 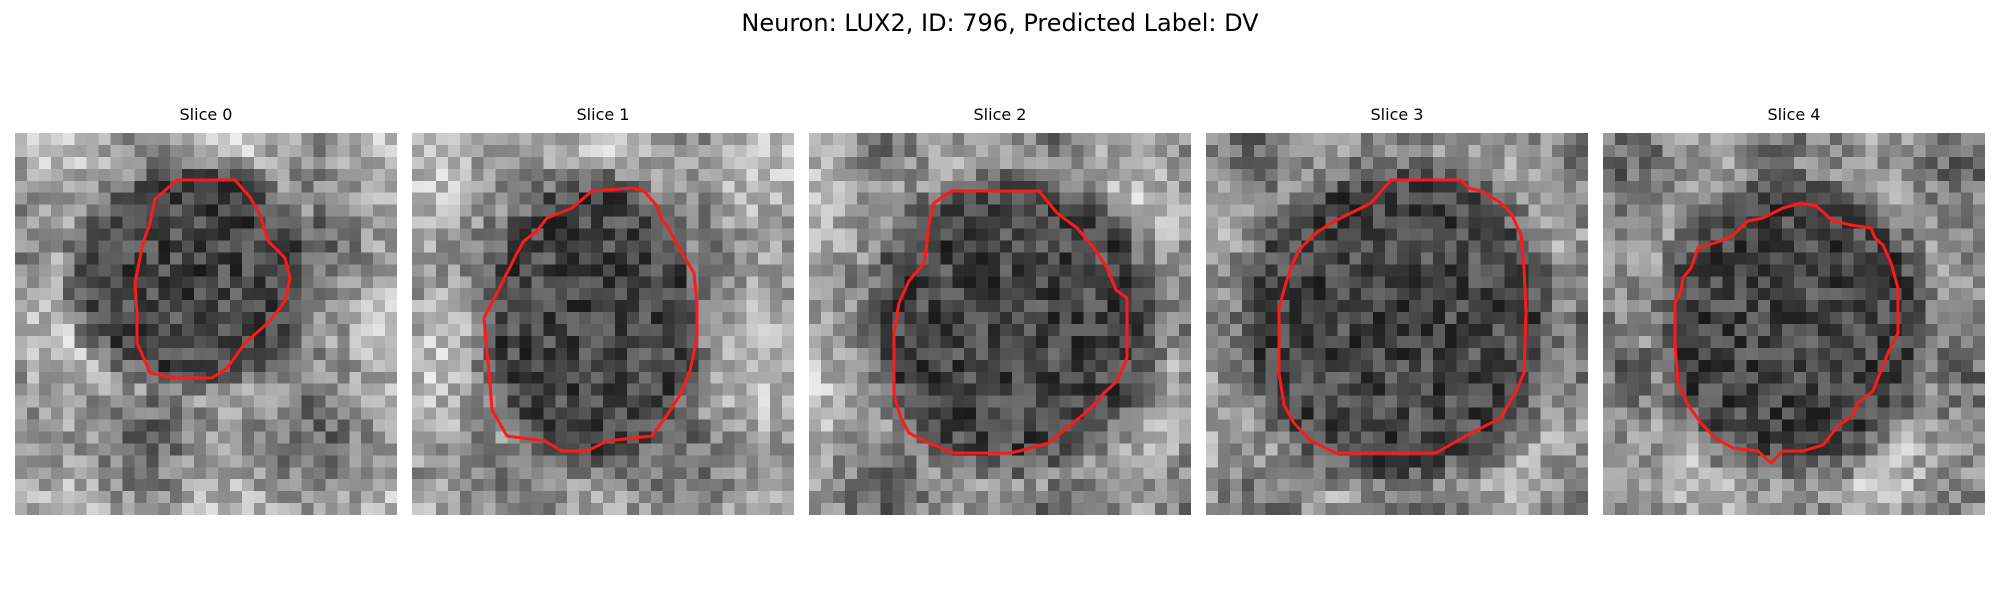 I want to click on slice-panel-0: Slice 0, so click(x=206, y=119).